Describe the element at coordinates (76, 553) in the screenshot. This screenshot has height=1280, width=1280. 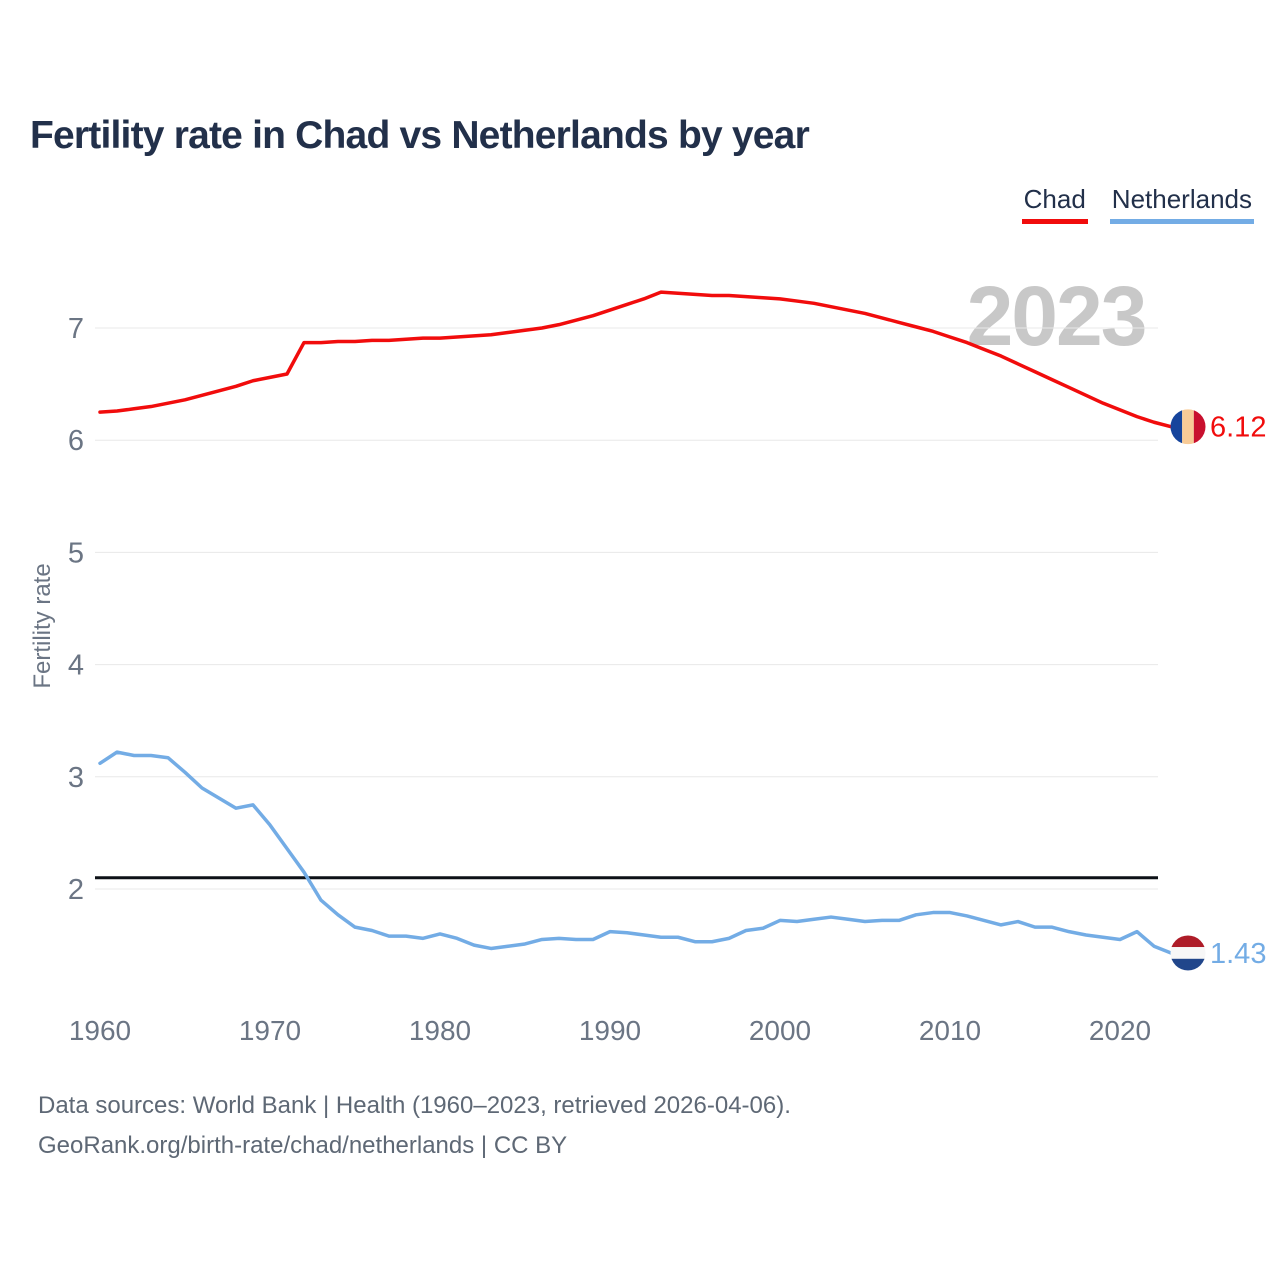
I see `y-tick-5: 5` at that location.